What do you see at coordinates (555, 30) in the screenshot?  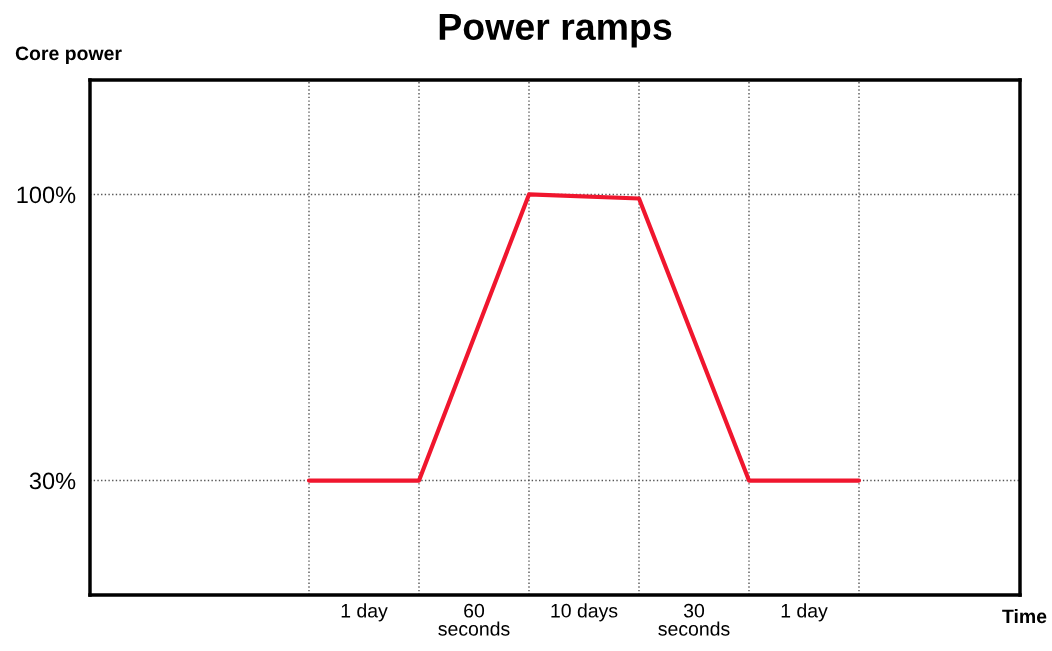 I see `chart-title: Power ramps` at bounding box center [555, 30].